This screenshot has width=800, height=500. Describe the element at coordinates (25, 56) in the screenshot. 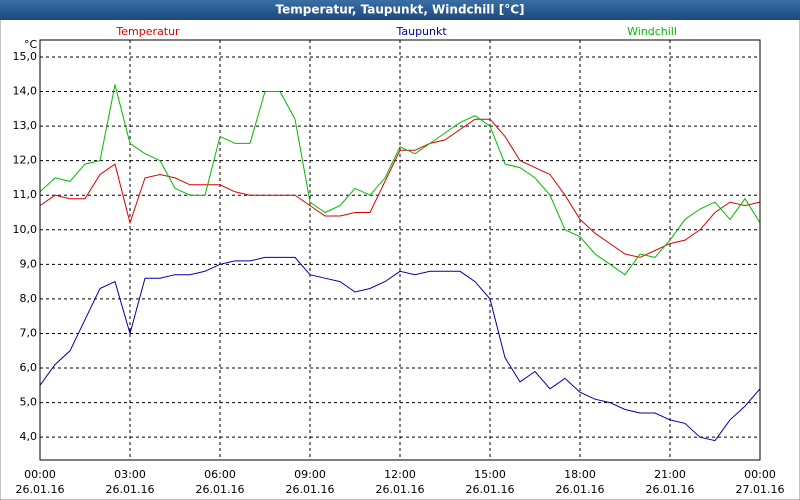

I see `y-tick-label: 15,0` at that location.